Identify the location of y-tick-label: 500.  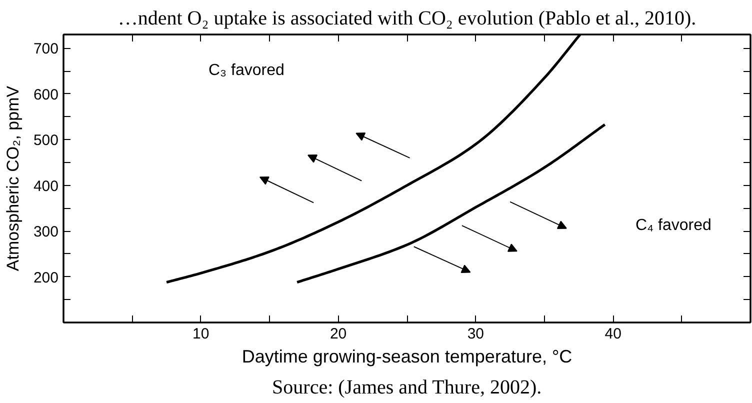
(46, 141).